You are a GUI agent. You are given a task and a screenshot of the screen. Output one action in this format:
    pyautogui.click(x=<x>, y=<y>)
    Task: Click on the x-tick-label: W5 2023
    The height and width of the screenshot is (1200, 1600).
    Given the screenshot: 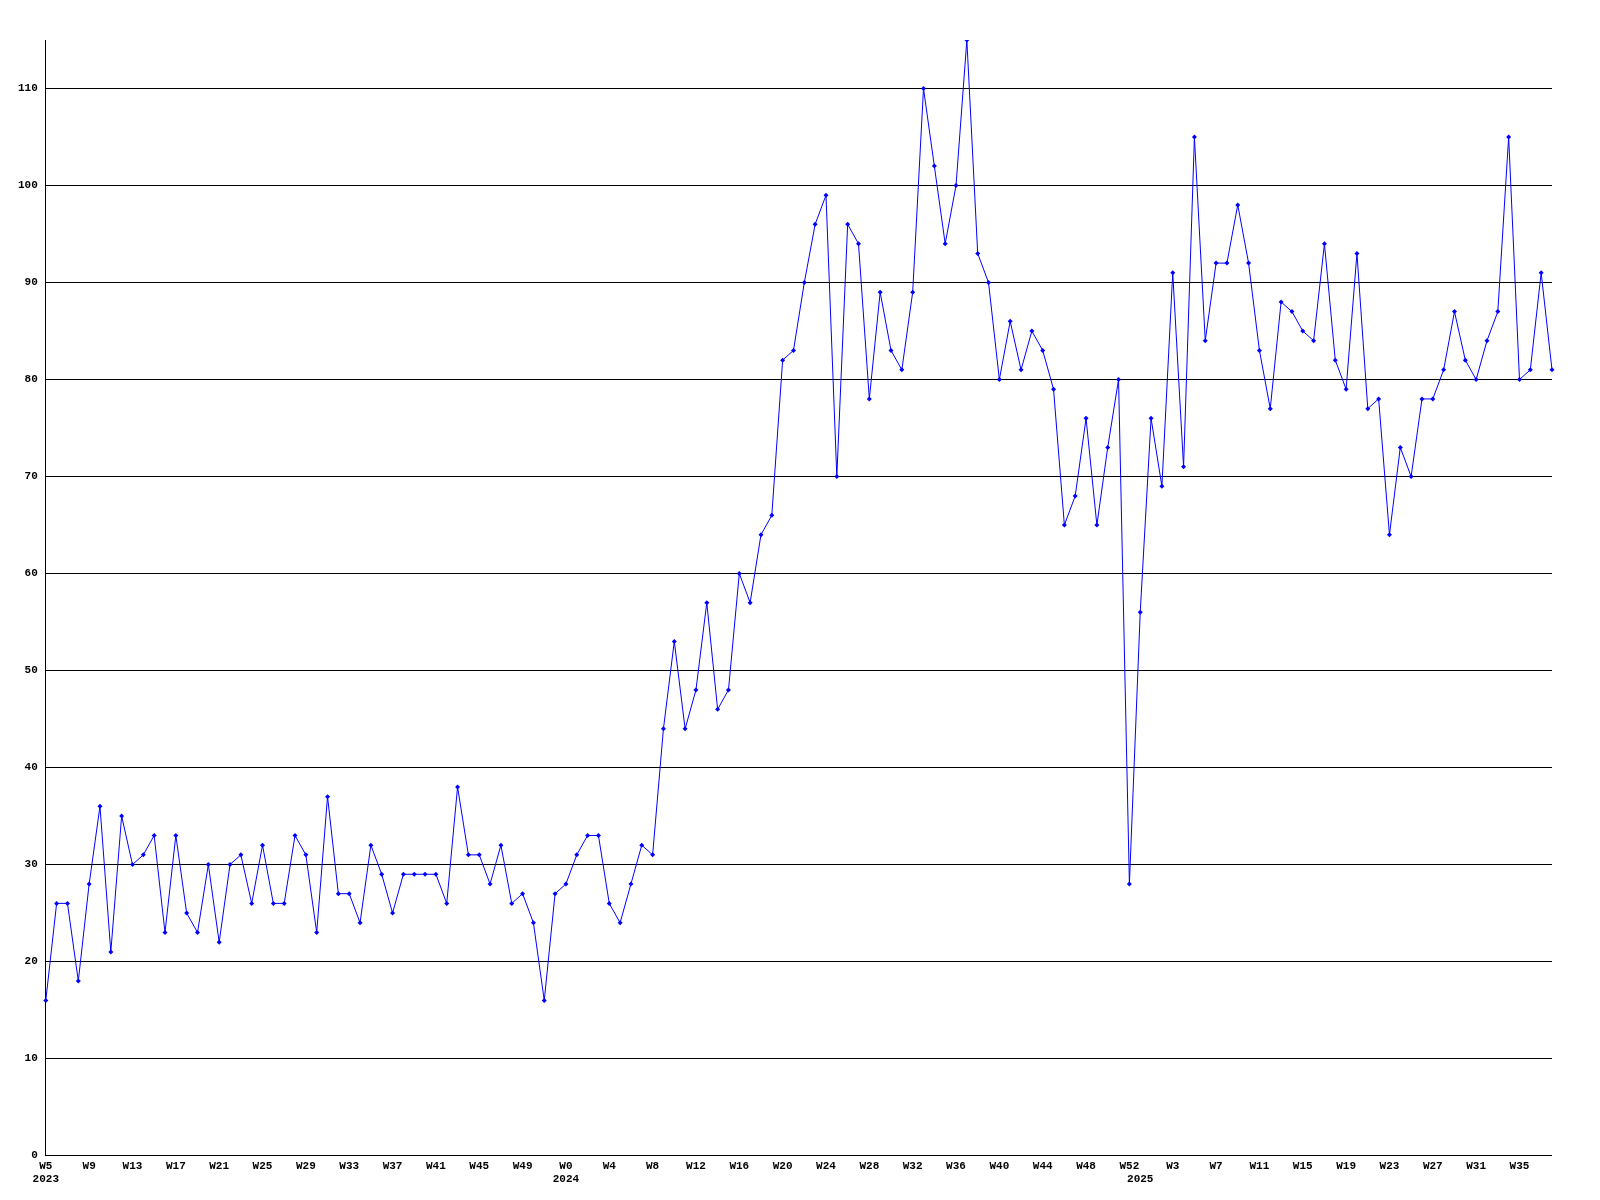 What is the action you would take?
    pyautogui.click(x=46, y=1172)
    